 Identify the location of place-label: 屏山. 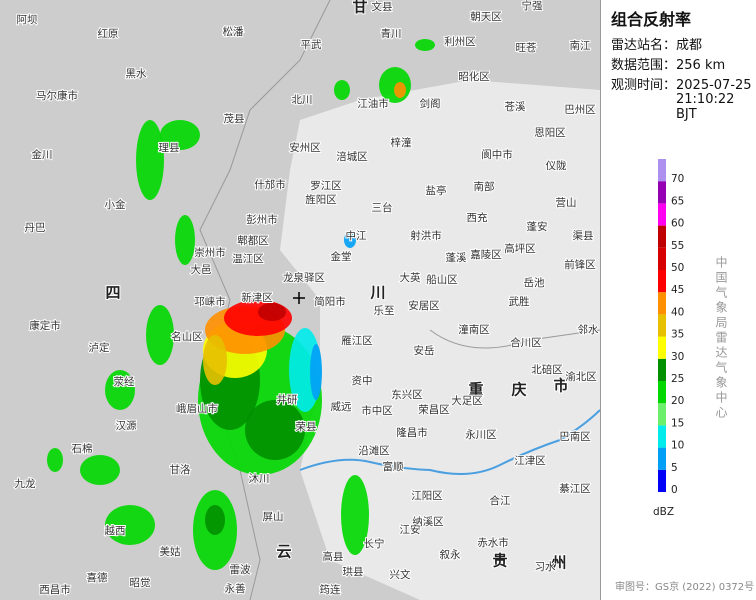
(273, 517).